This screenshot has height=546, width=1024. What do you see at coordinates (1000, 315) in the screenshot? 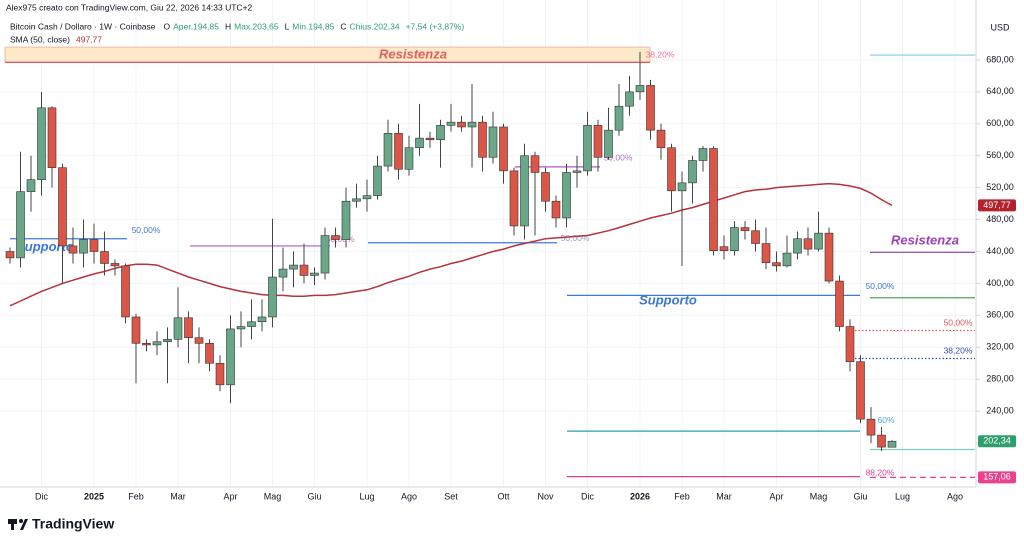
I see `y-tick-label: 360,00` at bounding box center [1000, 315].